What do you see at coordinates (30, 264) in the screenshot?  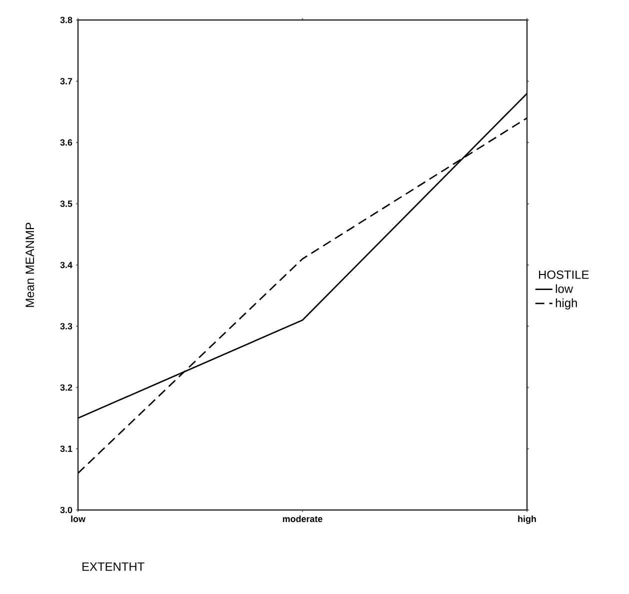 I see `y-axis-title: Mean MEANMP` at bounding box center [30, 264].